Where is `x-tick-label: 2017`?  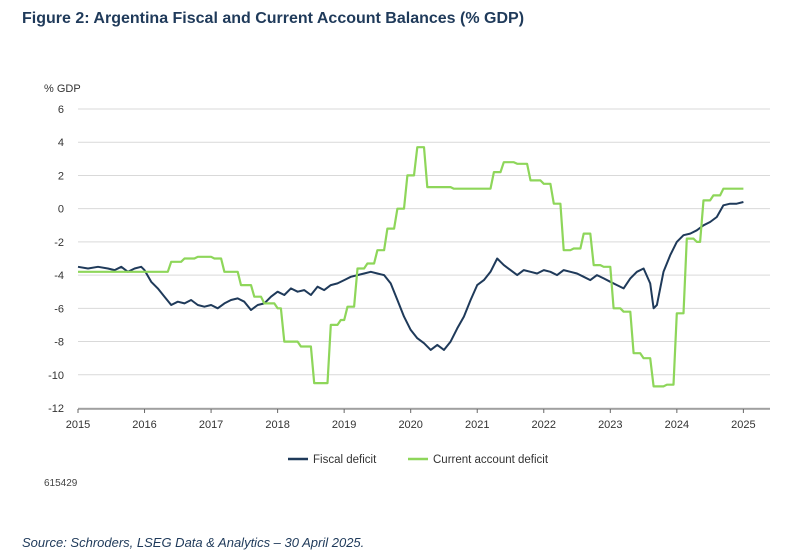 x-tick-label: 2017 is located at coordinates (211, 425).